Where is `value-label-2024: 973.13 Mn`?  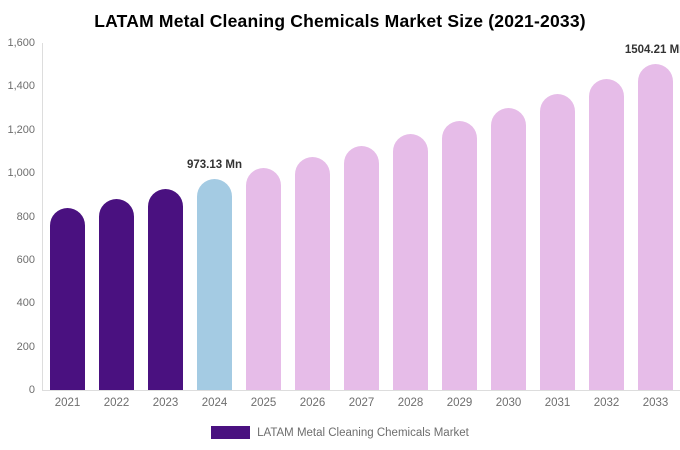 value-label-2024: 973.13 Mn is located at coordinates (214, 164).